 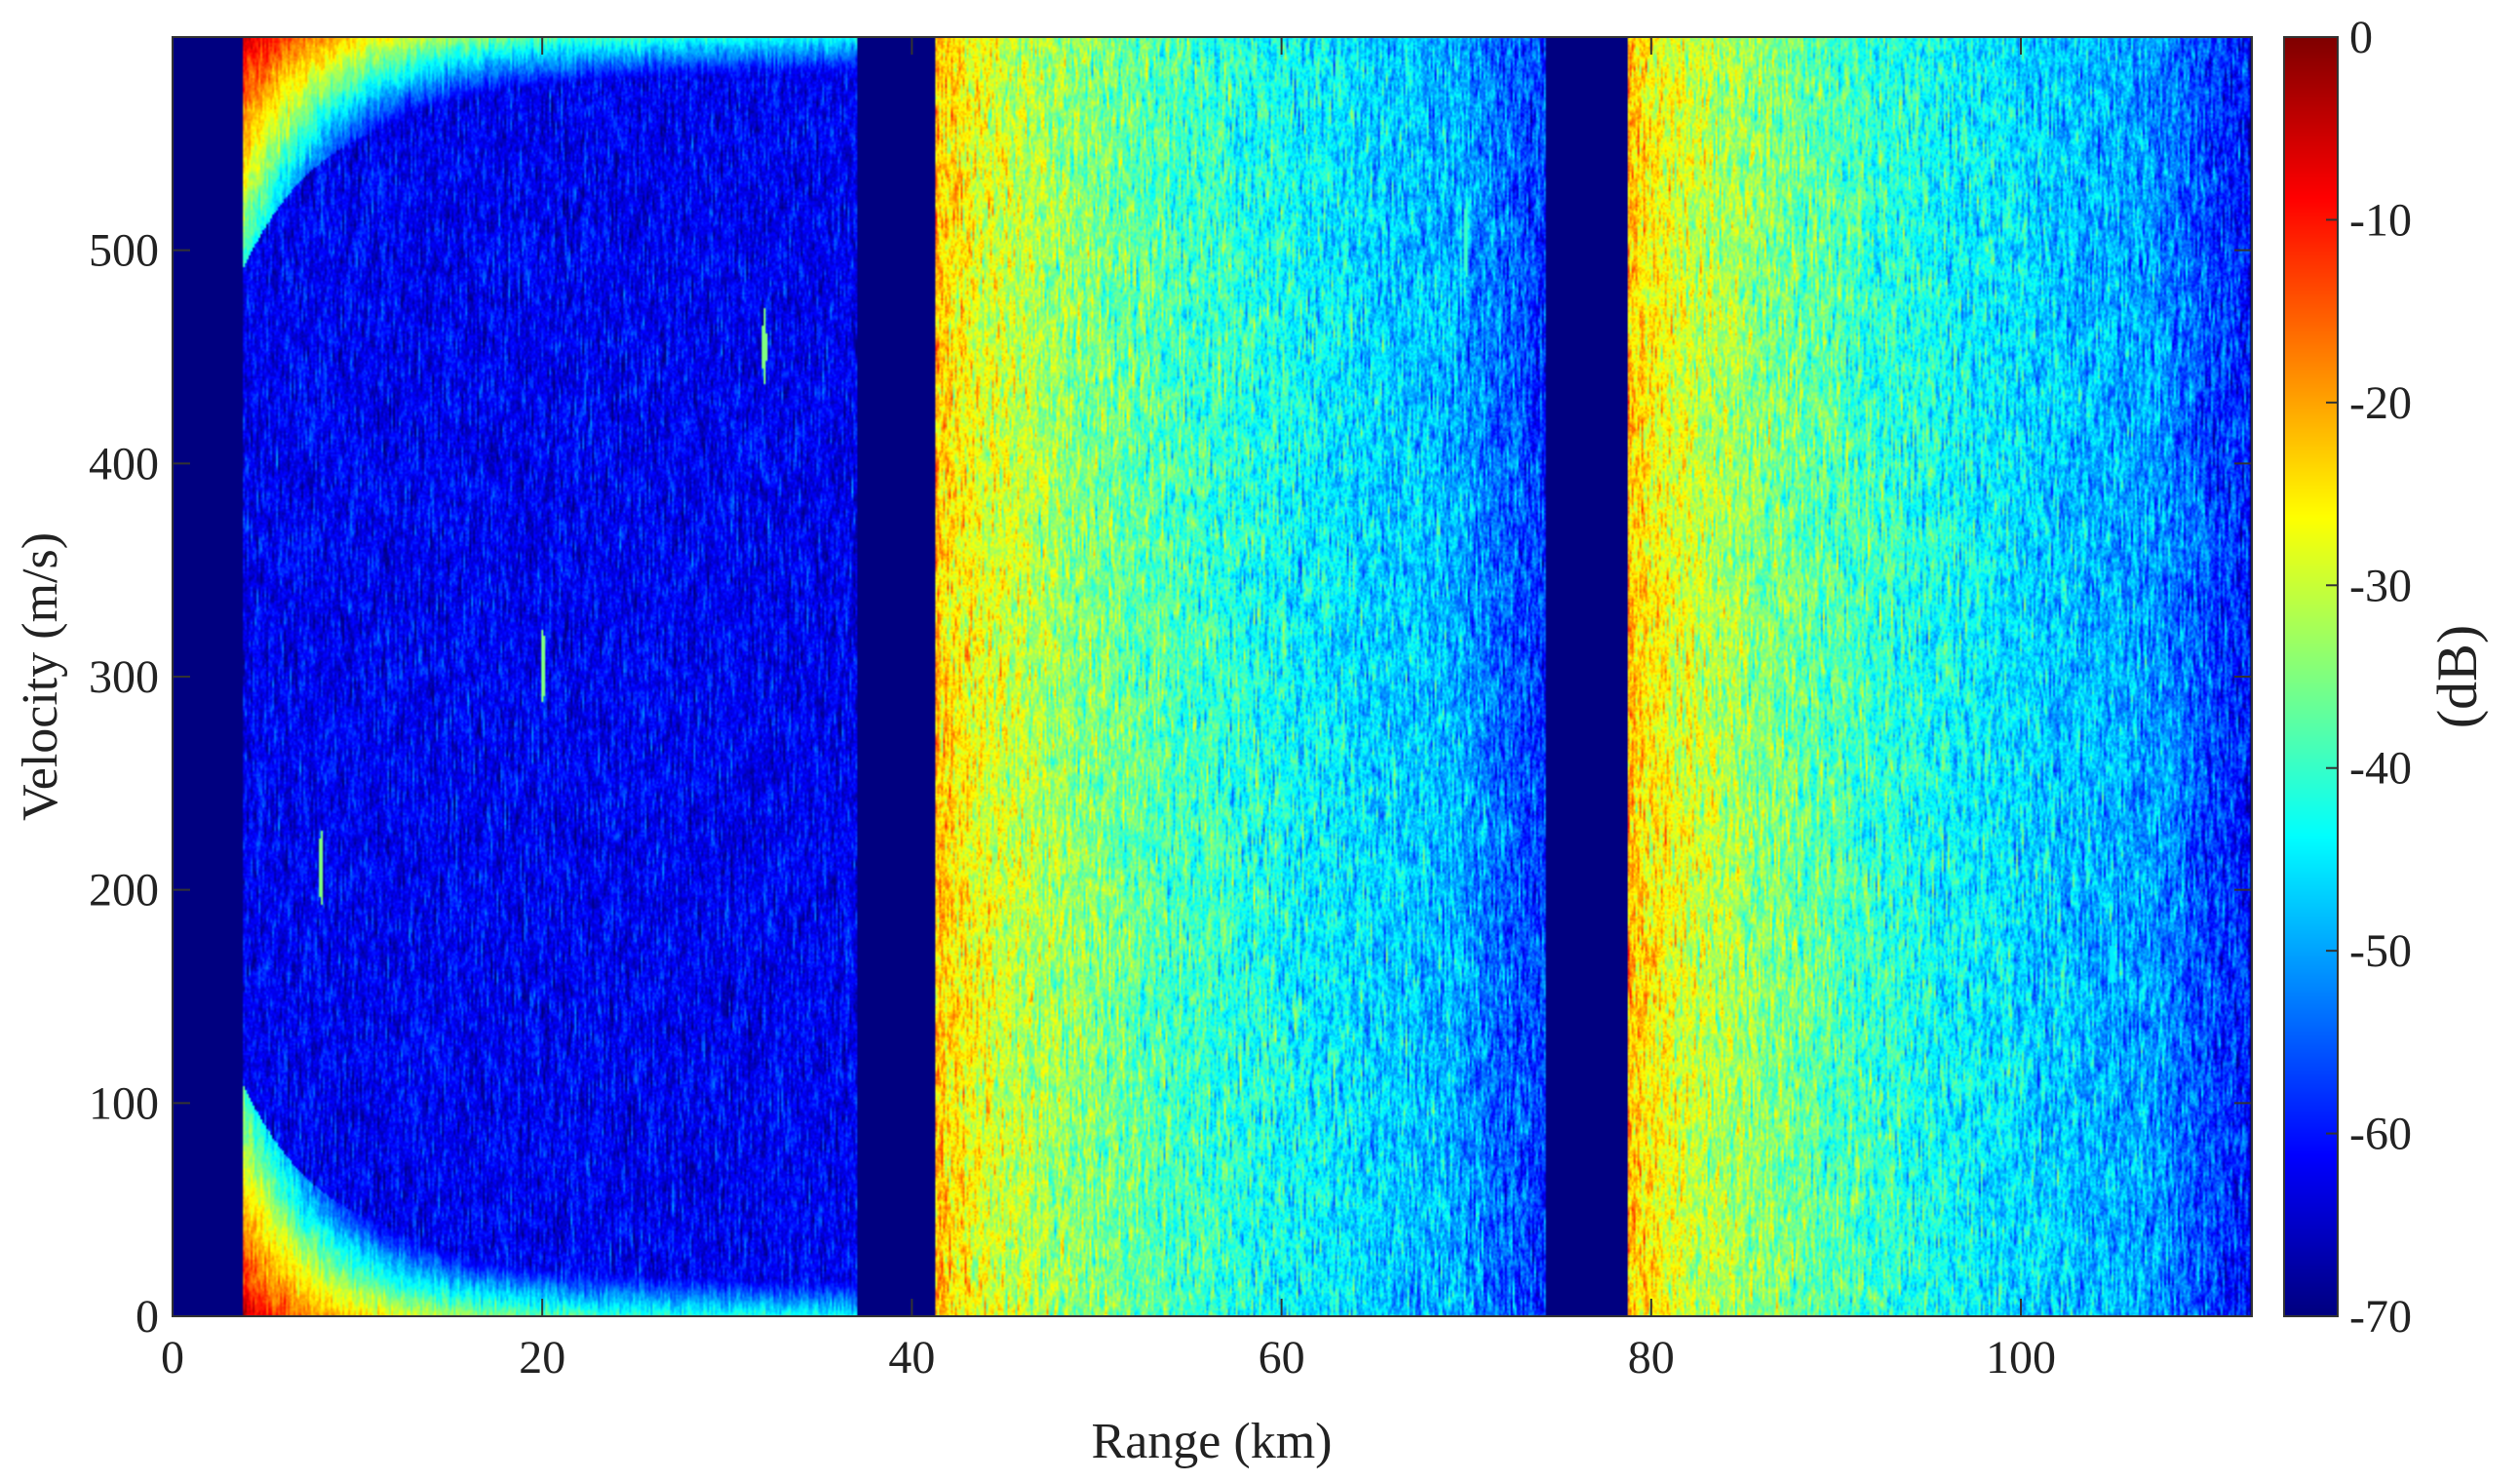 I want to click on y-tick-label: 0, so click(x=147, y=1317).